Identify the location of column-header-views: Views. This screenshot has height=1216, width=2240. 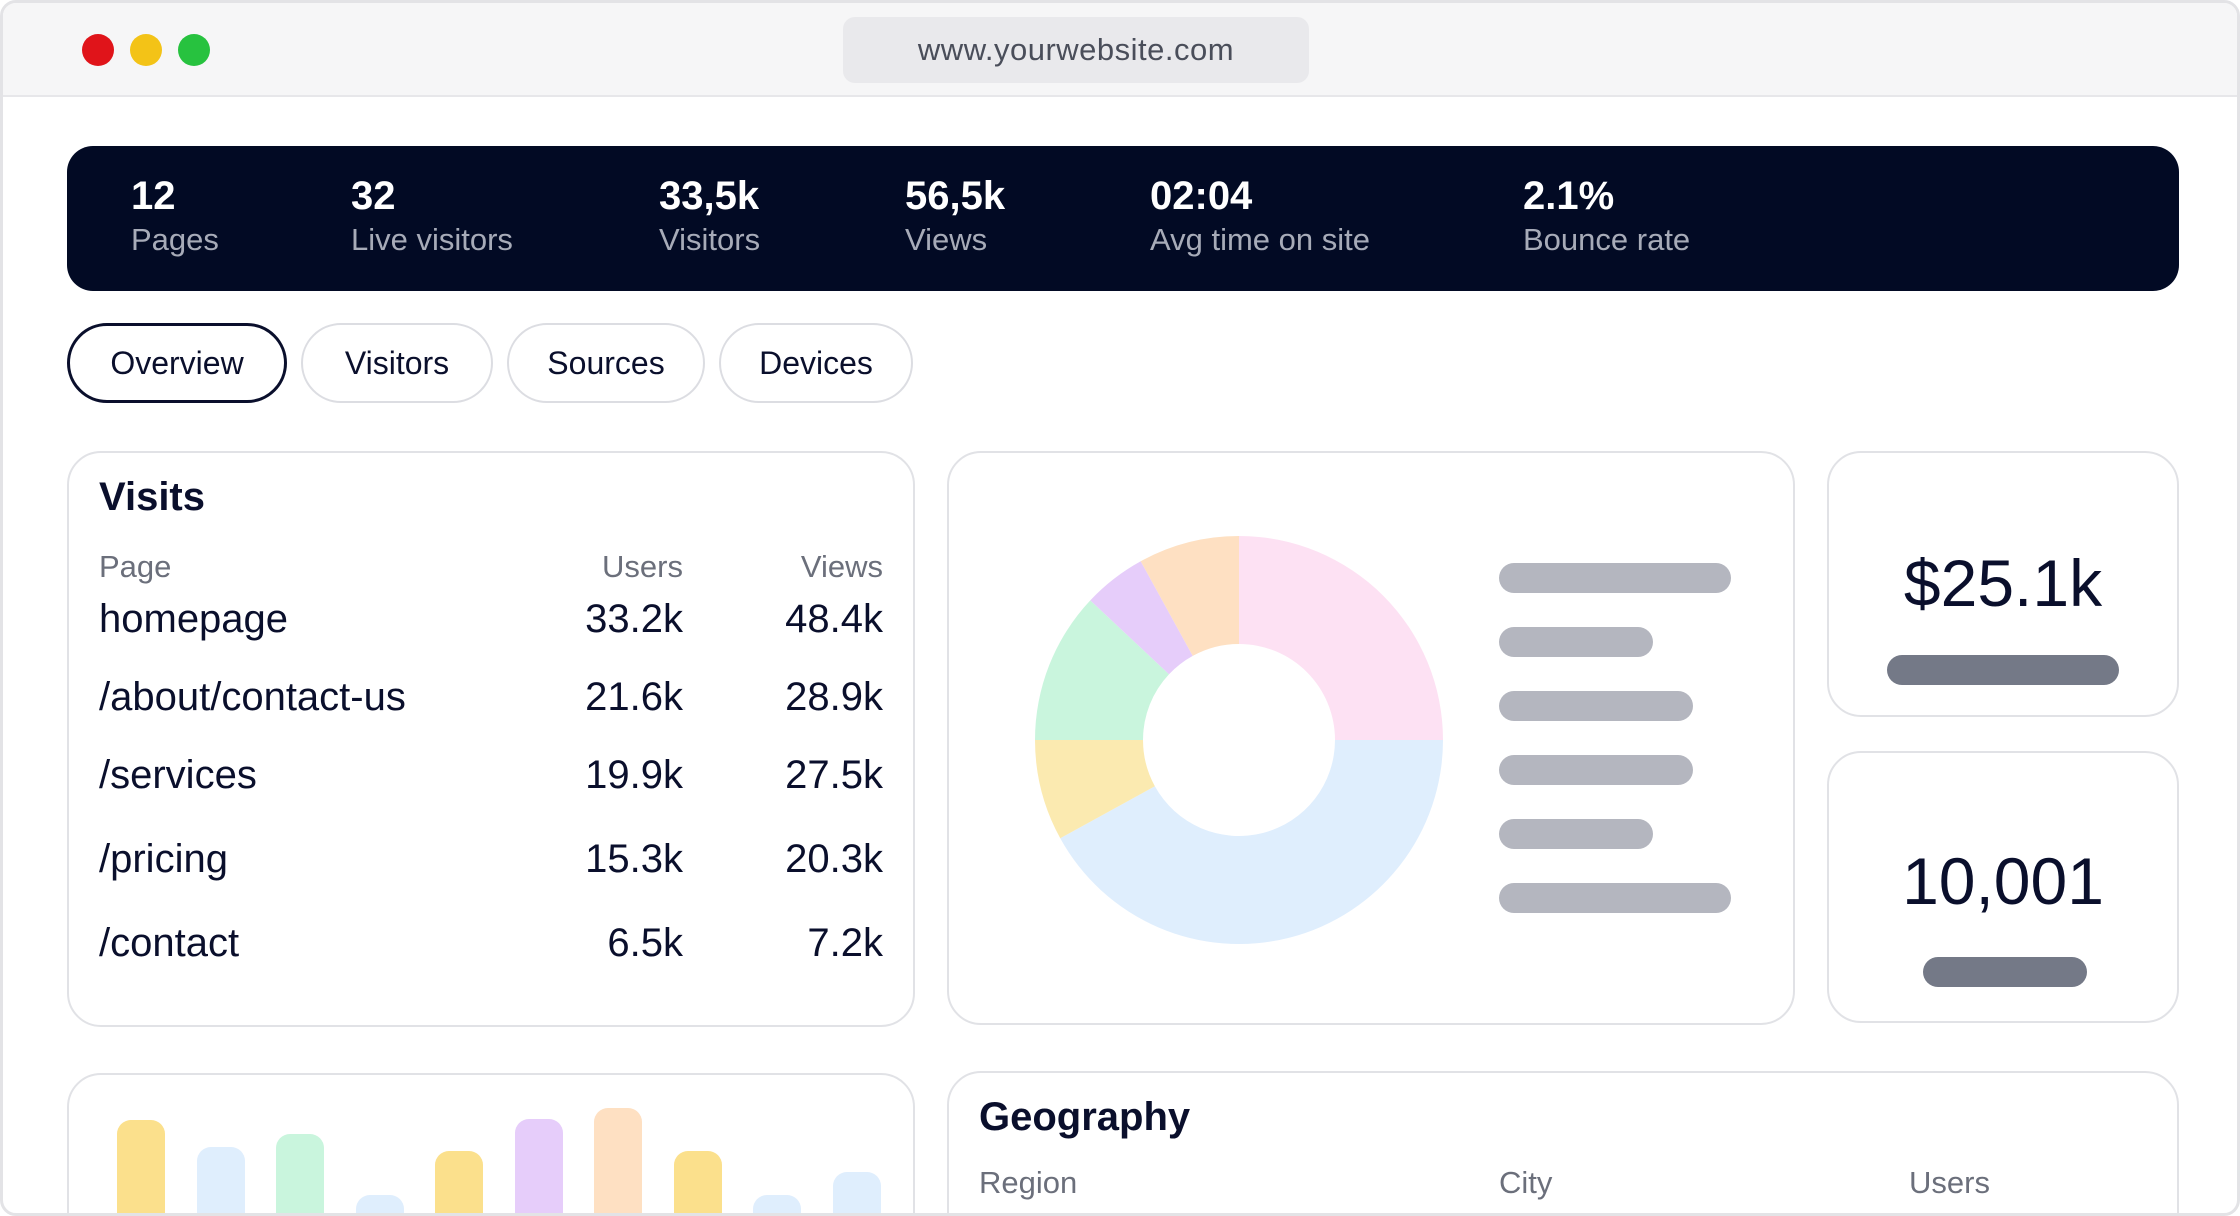
(841, 566).